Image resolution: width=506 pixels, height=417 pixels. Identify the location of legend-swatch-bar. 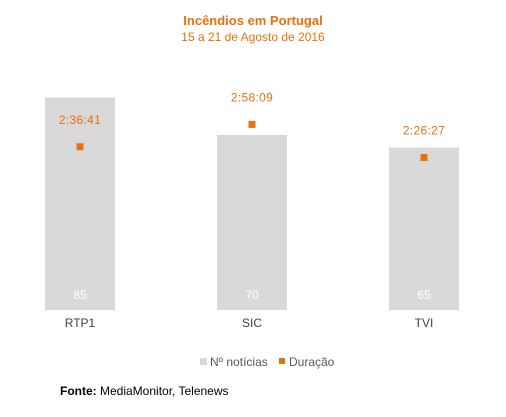
(203, 361).